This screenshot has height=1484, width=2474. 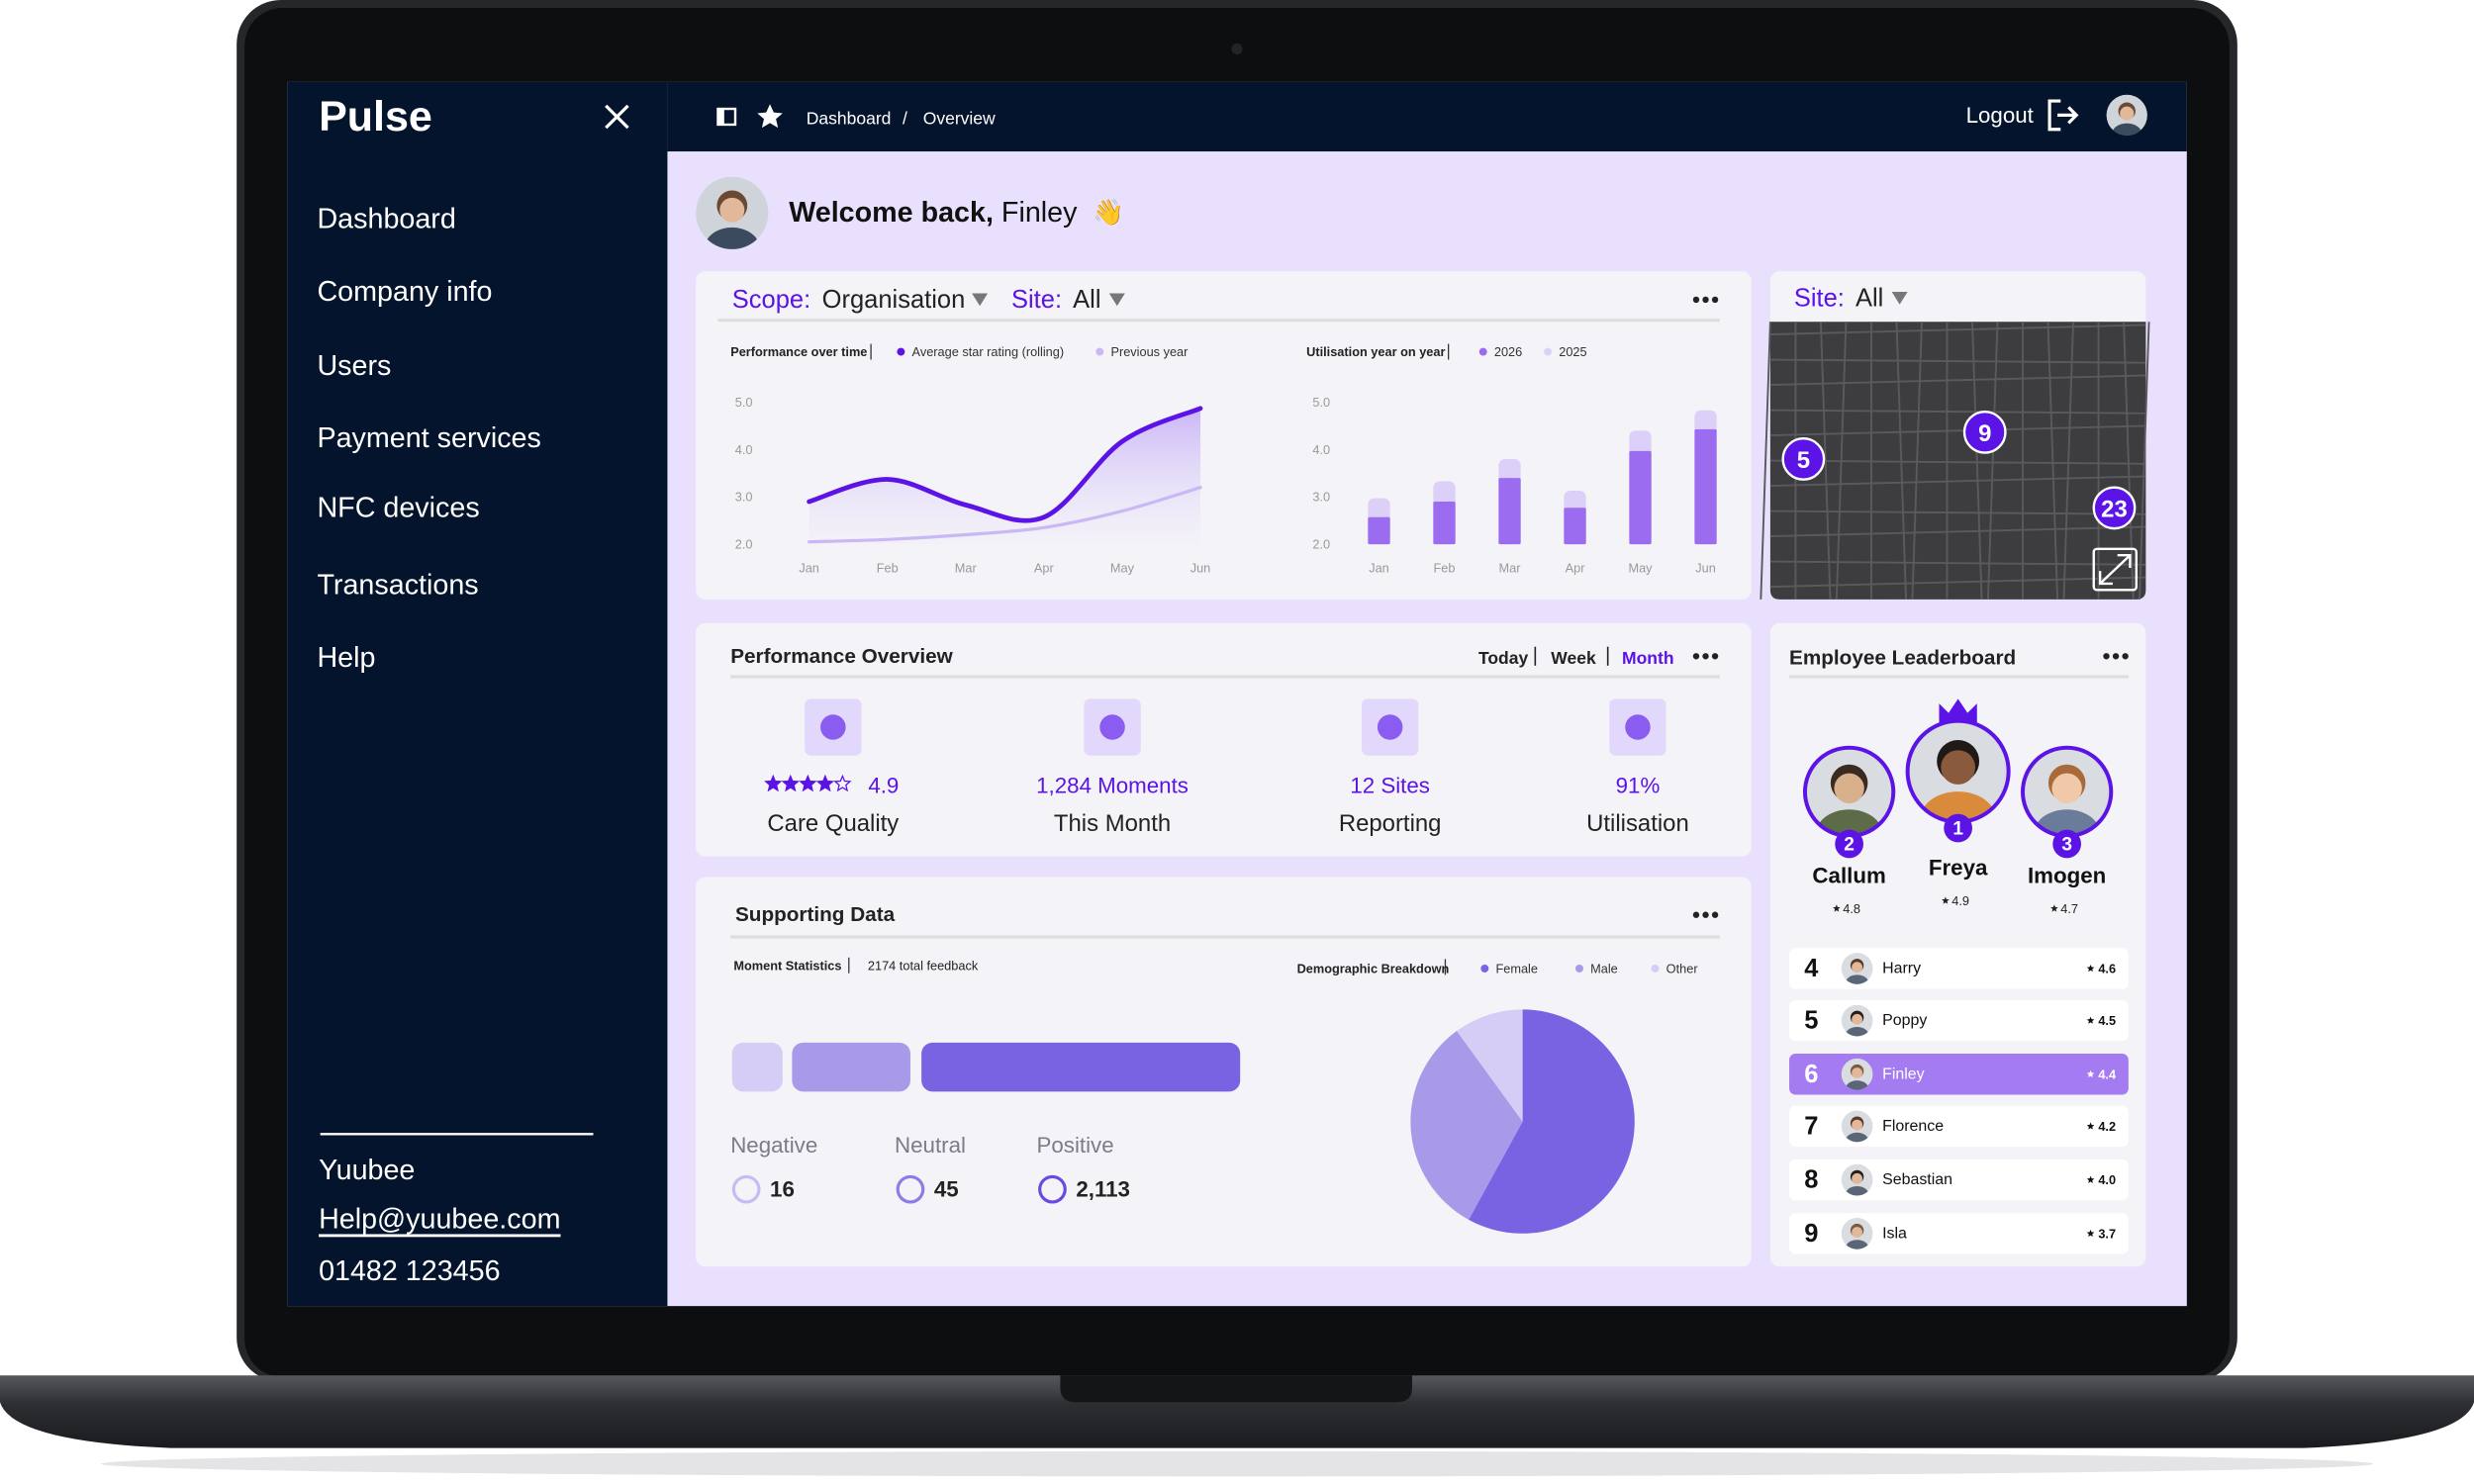 I want to click on legend-label: Other, so click(x=1683, y=968).